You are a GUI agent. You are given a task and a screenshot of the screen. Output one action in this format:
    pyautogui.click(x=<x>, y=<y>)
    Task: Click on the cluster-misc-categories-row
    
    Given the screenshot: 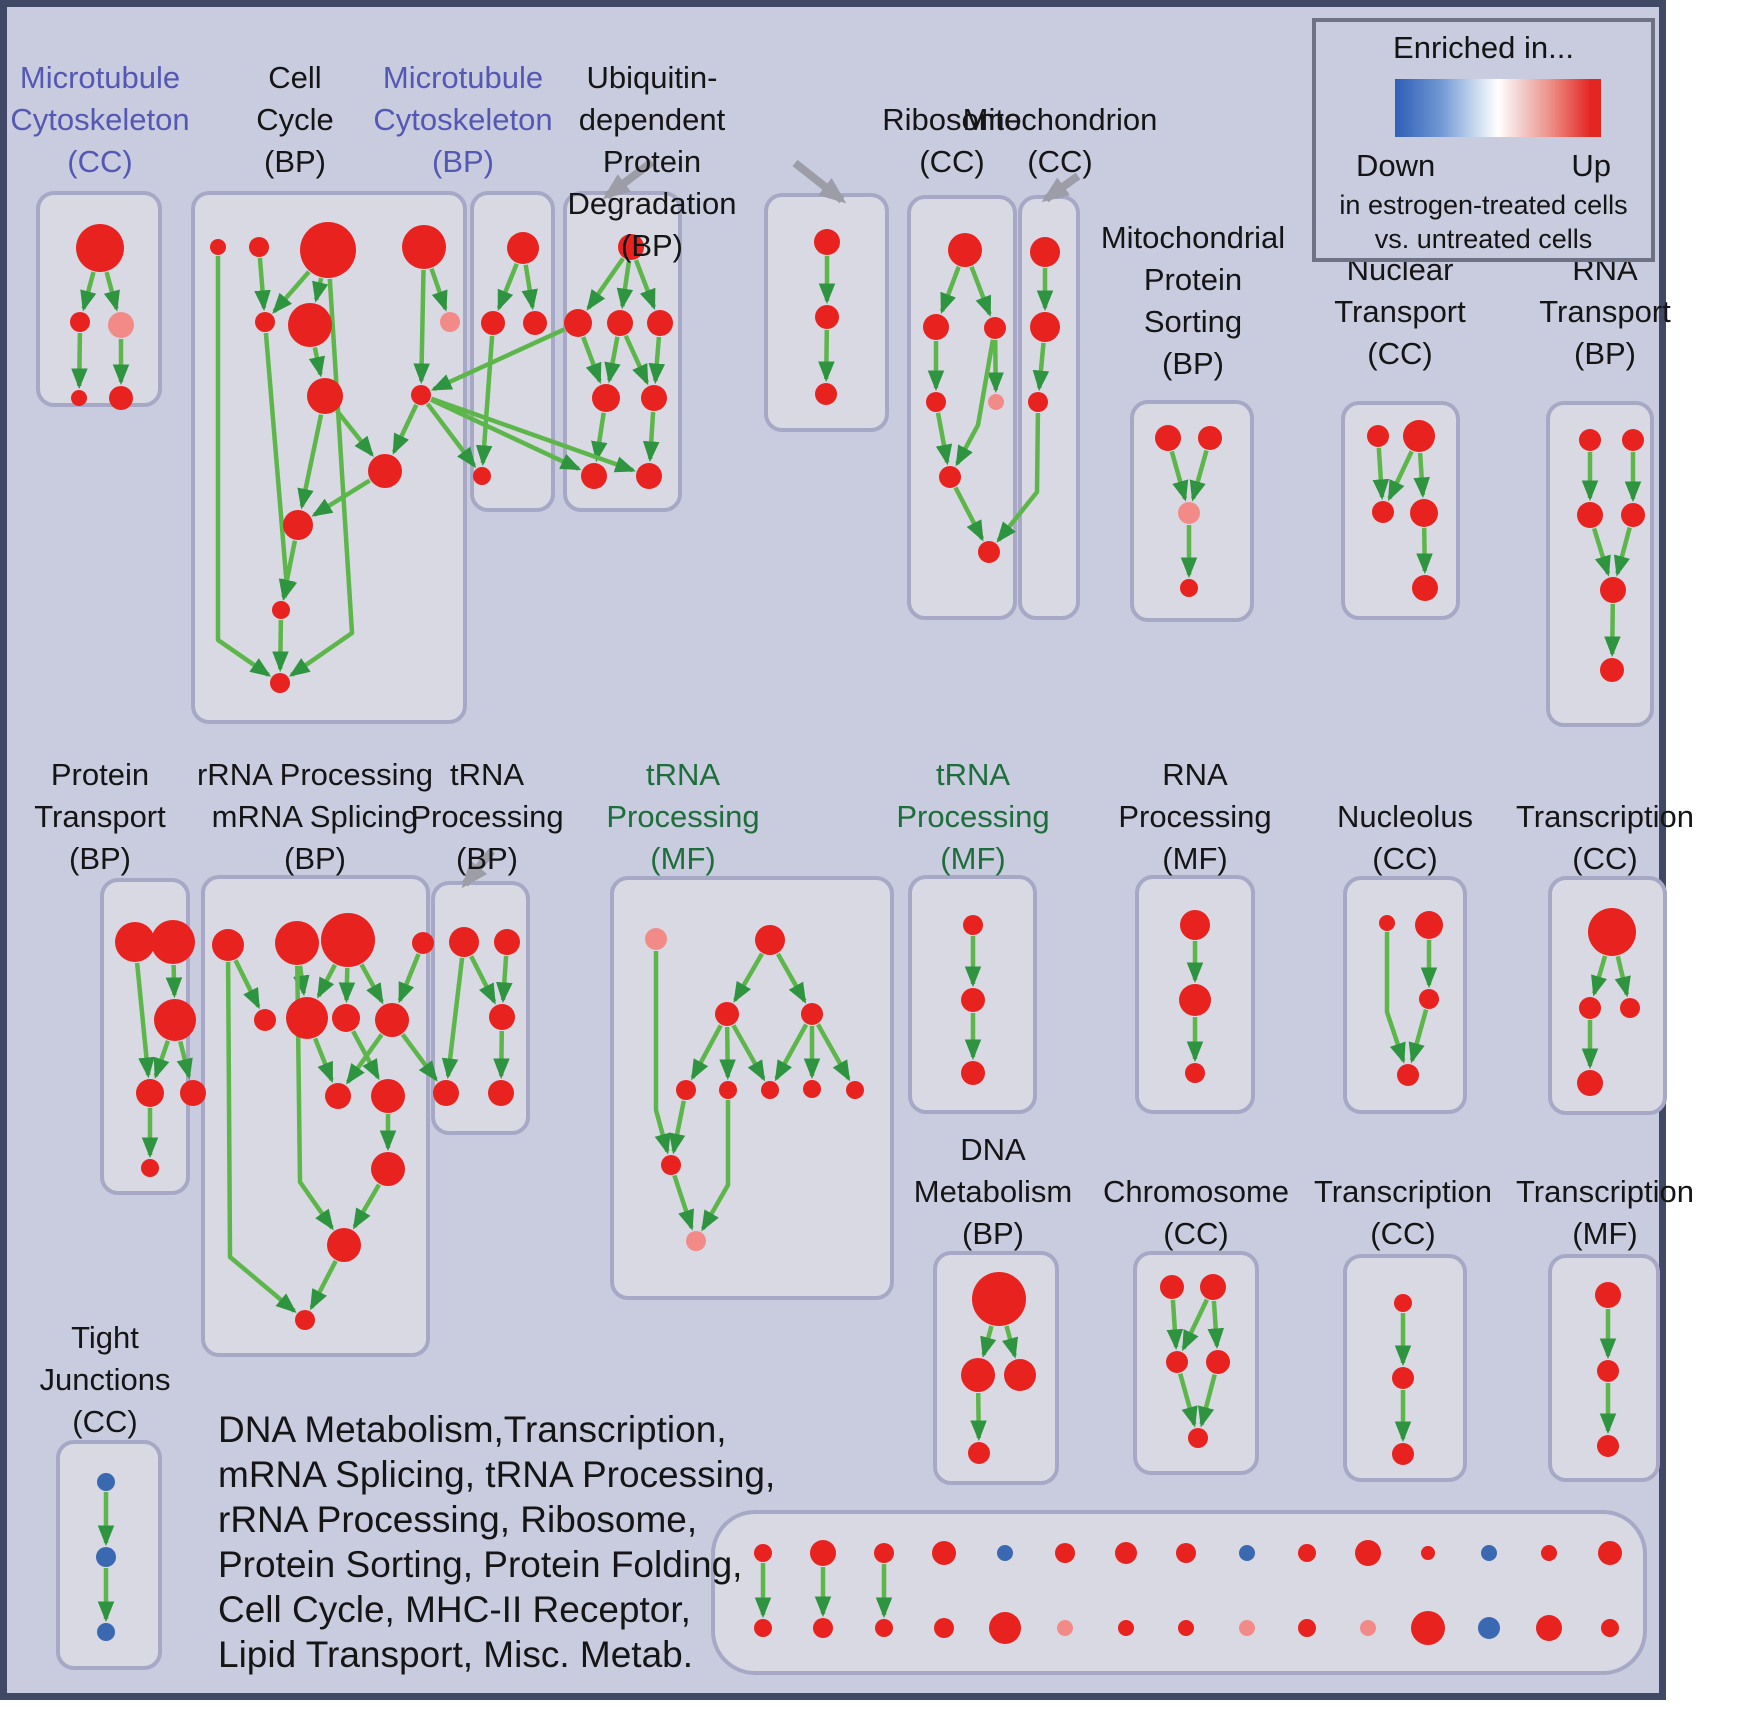 What is the action you would take?
    pyautogui.click(x=1179, y=1592)
    